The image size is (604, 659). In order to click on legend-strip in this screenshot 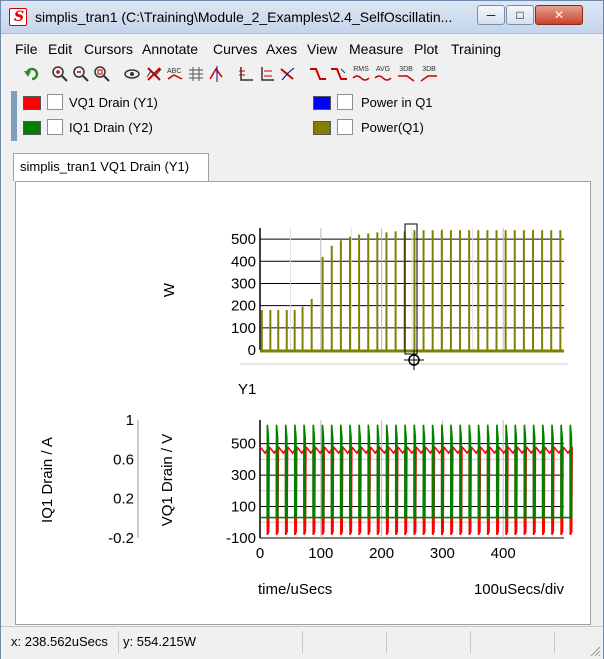, I will do `click(14, 116)`.